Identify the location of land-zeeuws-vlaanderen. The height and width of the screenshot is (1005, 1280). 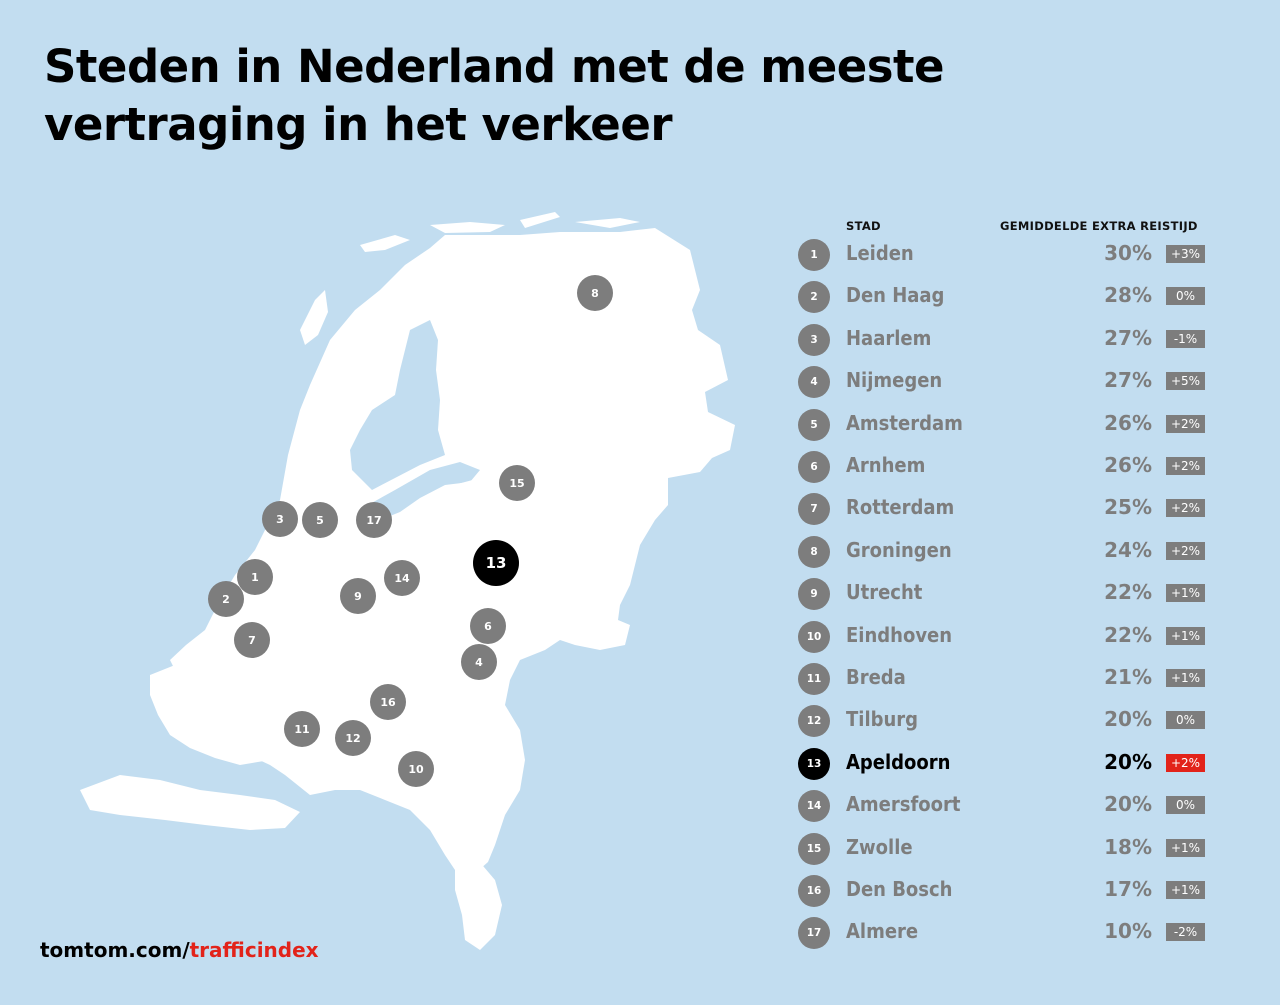
(190, 802).